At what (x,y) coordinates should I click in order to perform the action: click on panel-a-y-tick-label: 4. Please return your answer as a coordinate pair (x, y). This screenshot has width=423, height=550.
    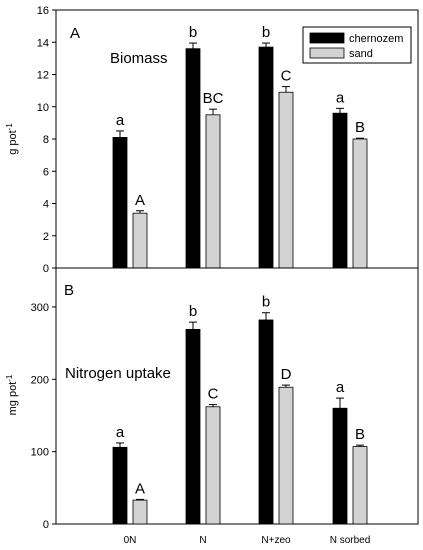
    Looking at the image, I should click on (46, 205).